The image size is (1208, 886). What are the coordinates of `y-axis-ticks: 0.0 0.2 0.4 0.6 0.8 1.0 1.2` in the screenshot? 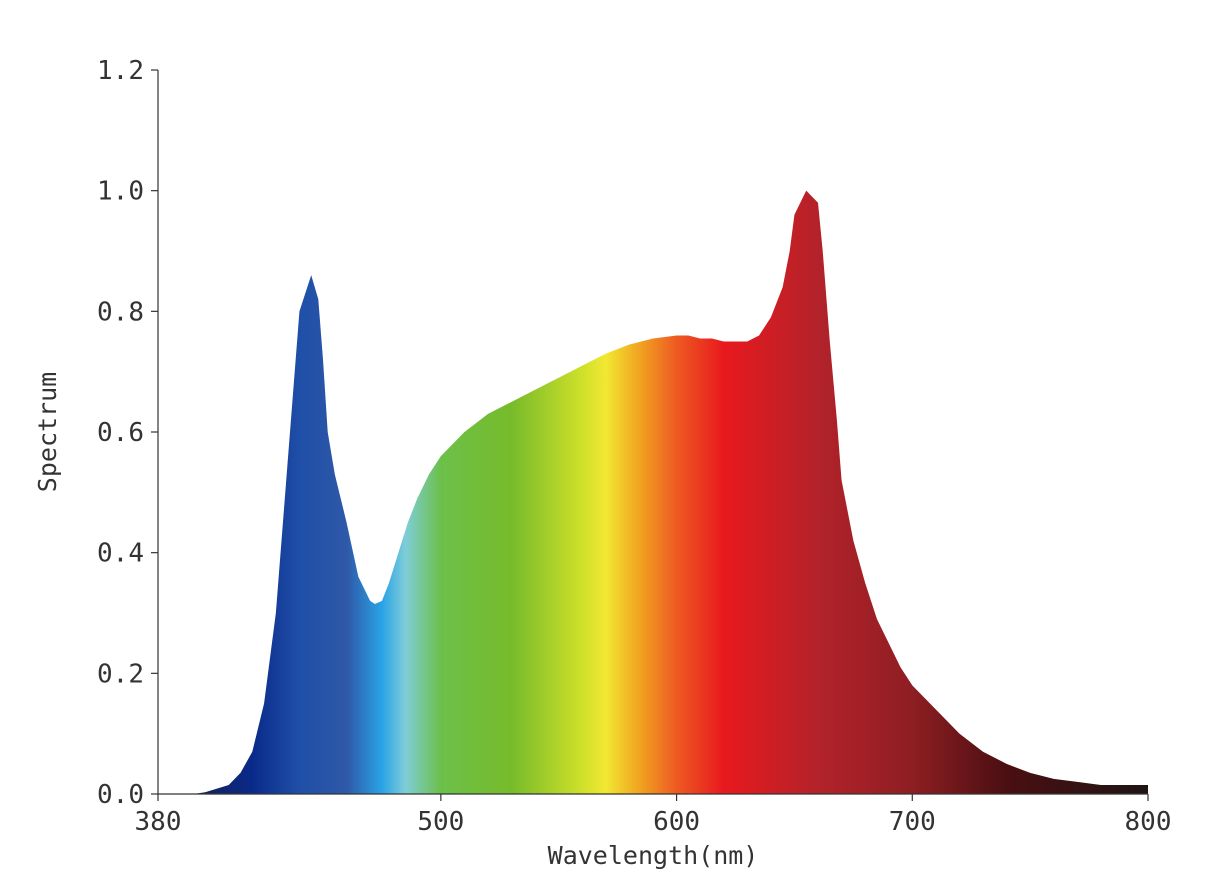 It's located at (127, 433).